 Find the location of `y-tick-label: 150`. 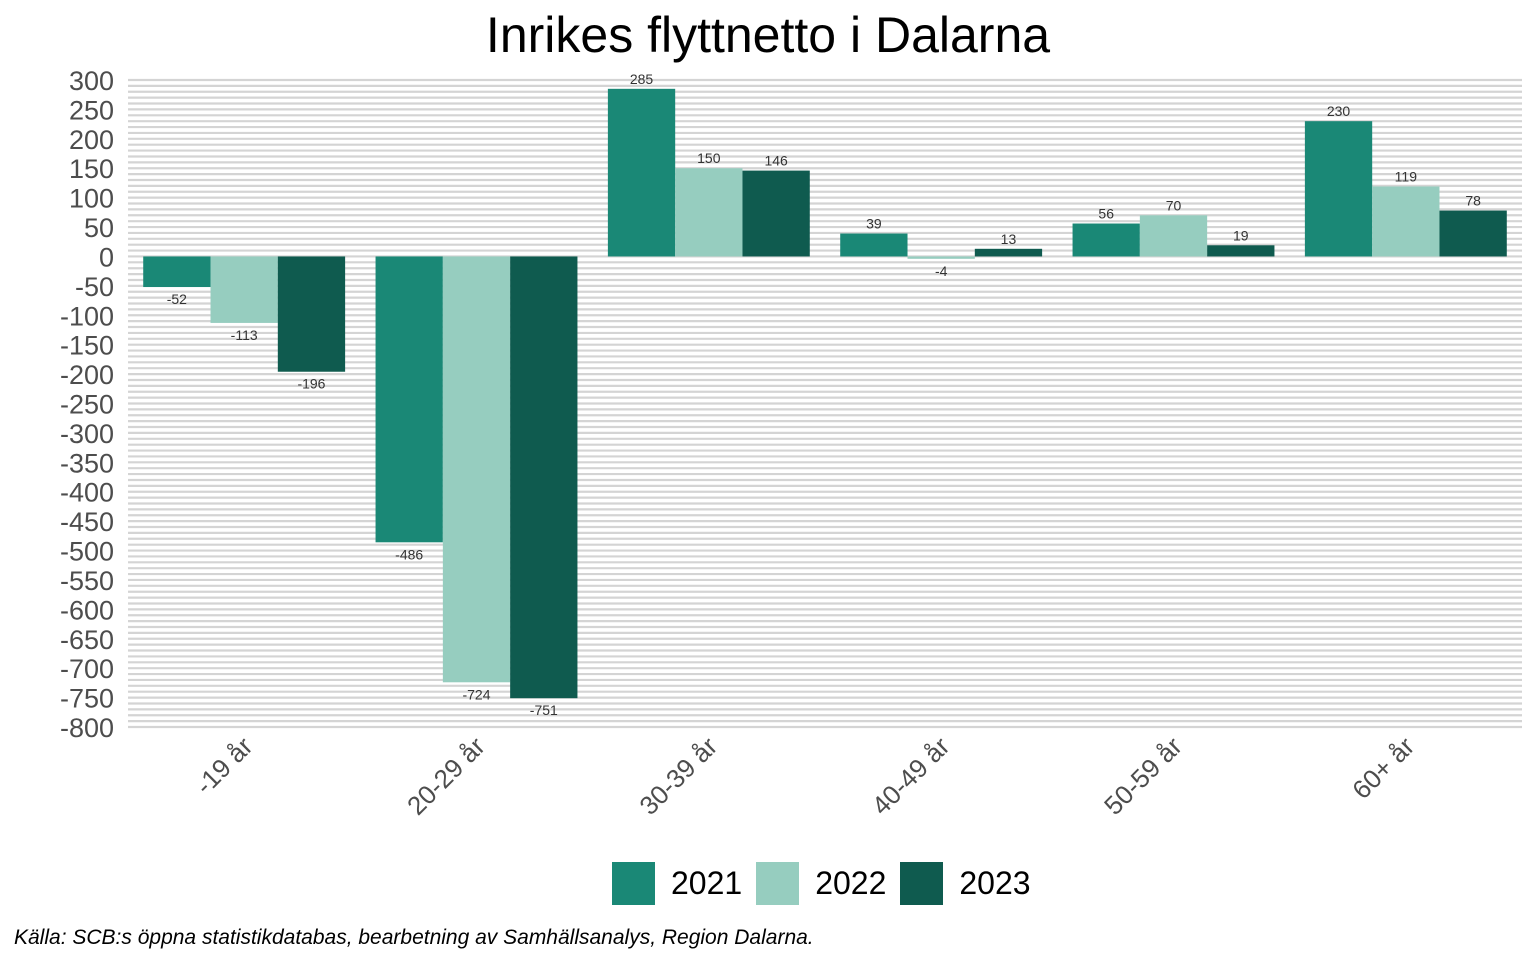

y-tick-label: 150 is located at coordinates (91, 169).